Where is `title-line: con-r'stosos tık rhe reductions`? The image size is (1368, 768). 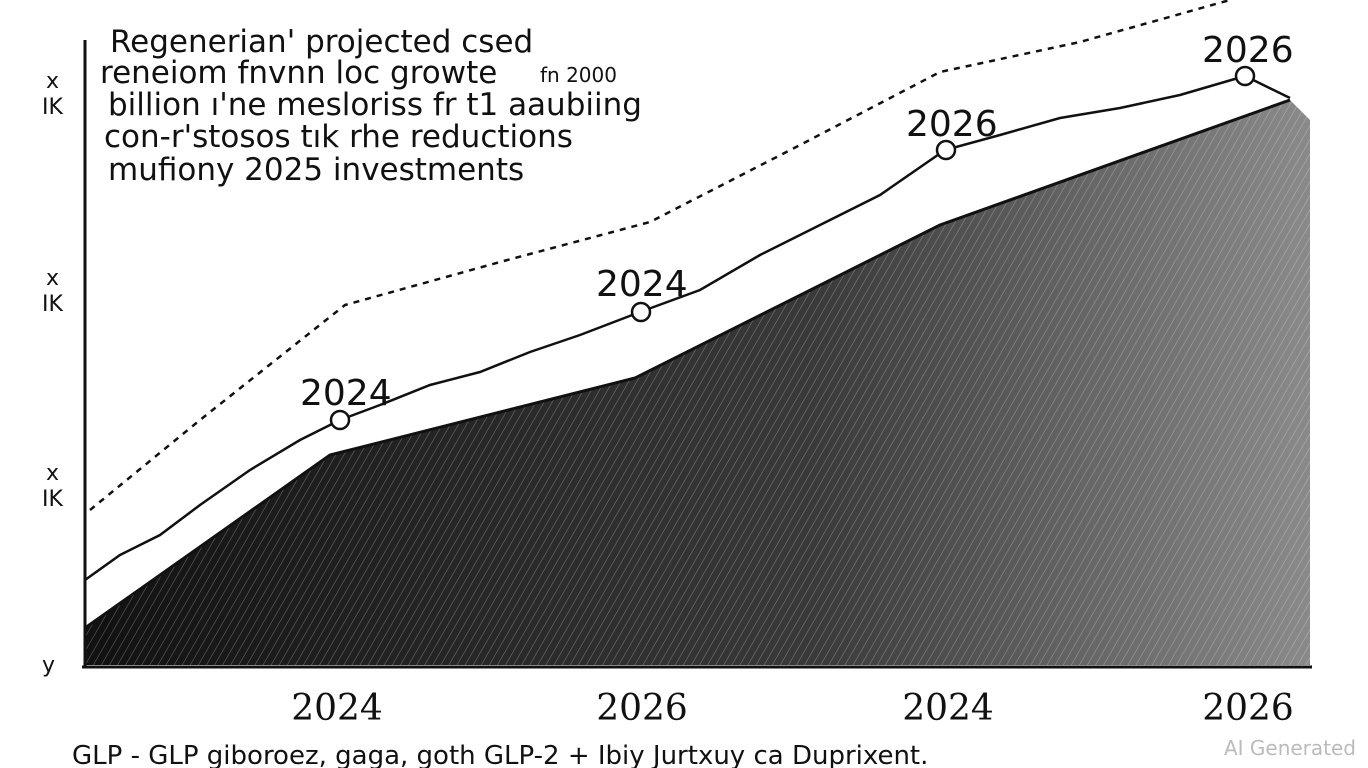 title-line: con-r'stosos tık rhe reductions is located at coordinates (338, 137).